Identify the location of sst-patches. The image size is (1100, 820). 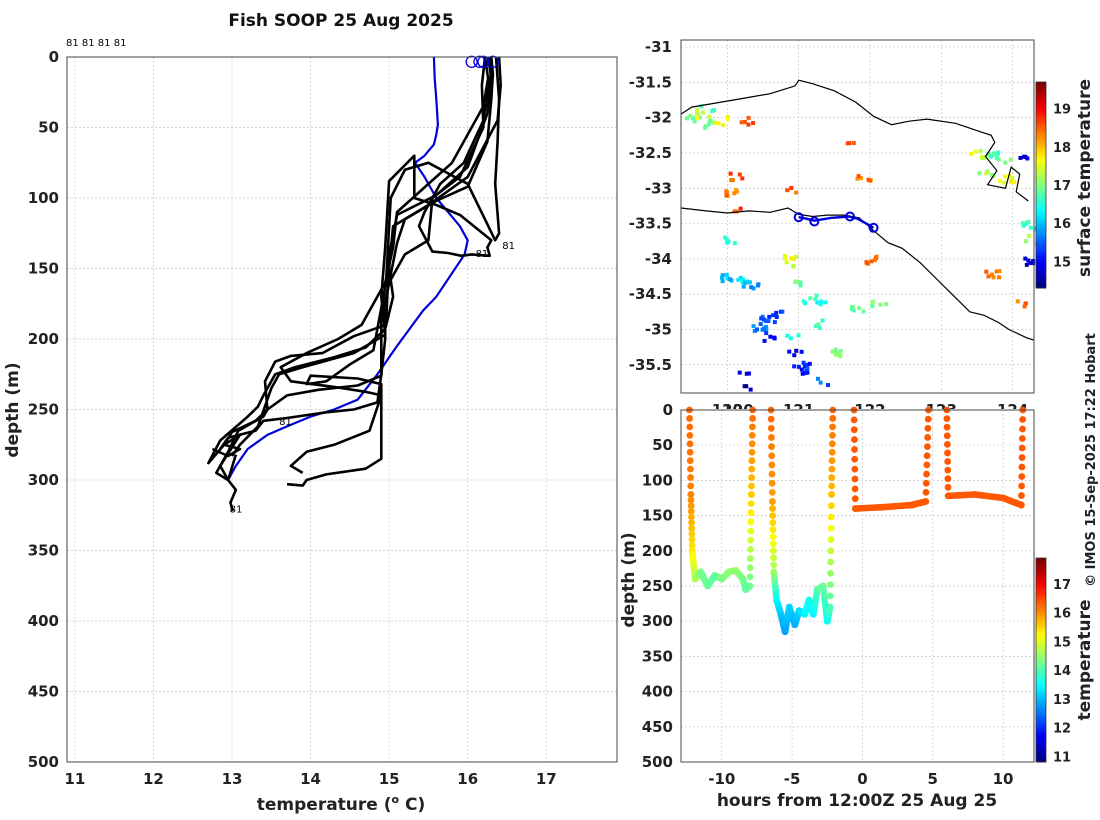
(862, 248).